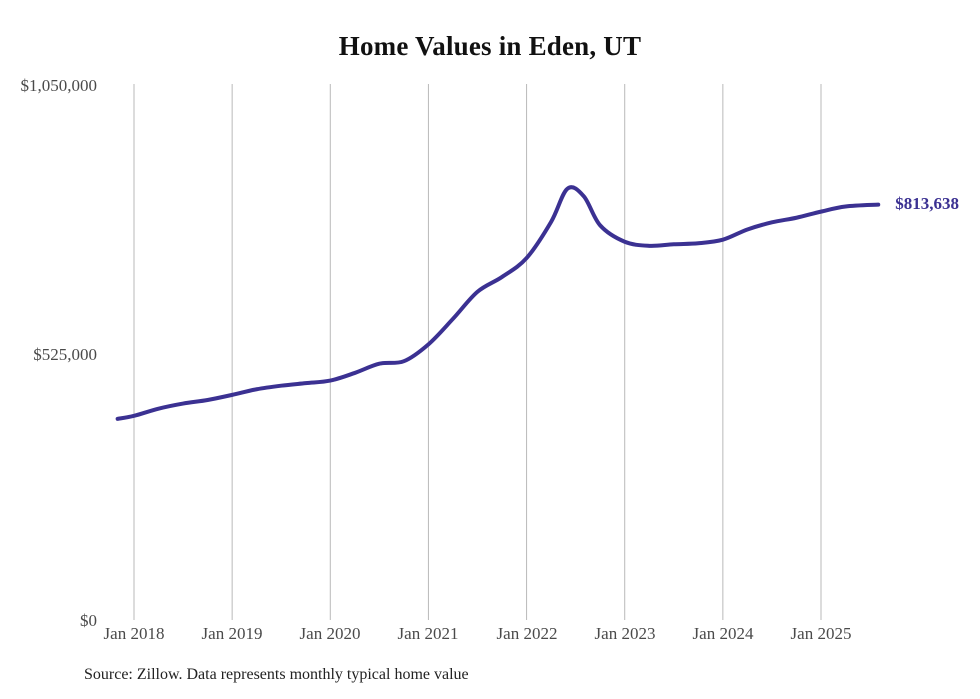  What do you see at coordinates (490, 46) in the screenshot?
I see `page-title: Home Values in Eden, UT` at bounding box center [490, 46].